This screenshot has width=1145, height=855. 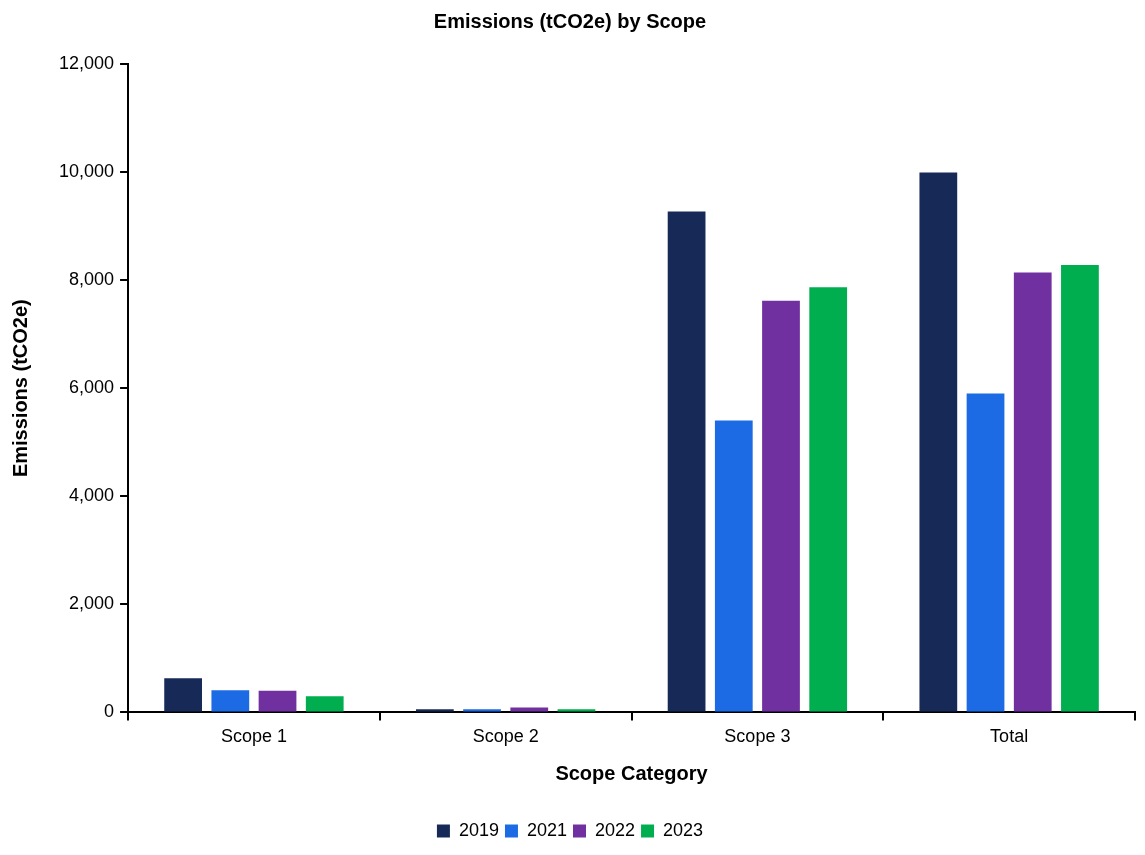 What do you see at coordinates (92, 279) in the screenshot?
I see `y-tick-label: 8,000` at bounding box center [92, 279].